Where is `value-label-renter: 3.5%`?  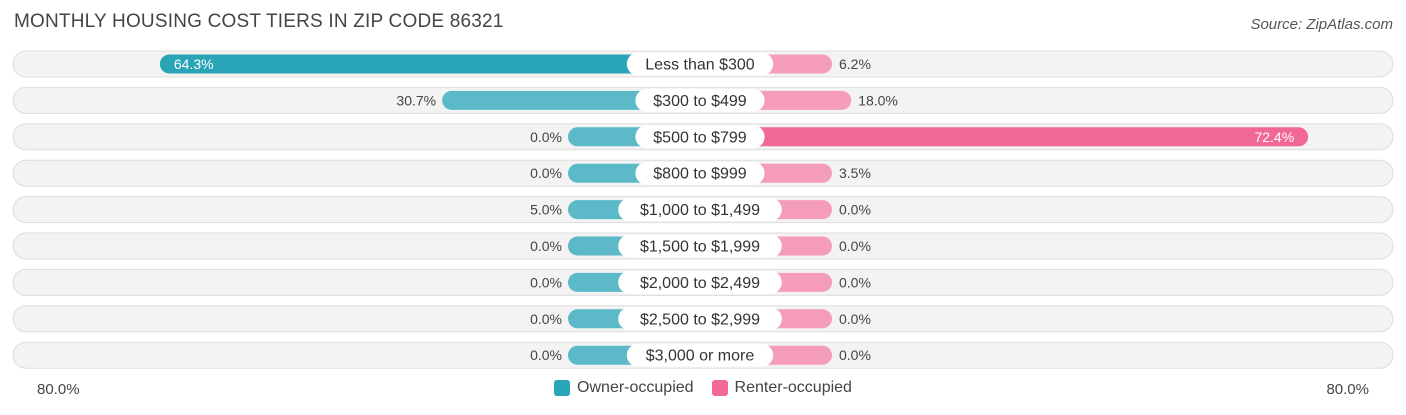 value-label-renter: 3.5% is located at coordinates (855, 173).